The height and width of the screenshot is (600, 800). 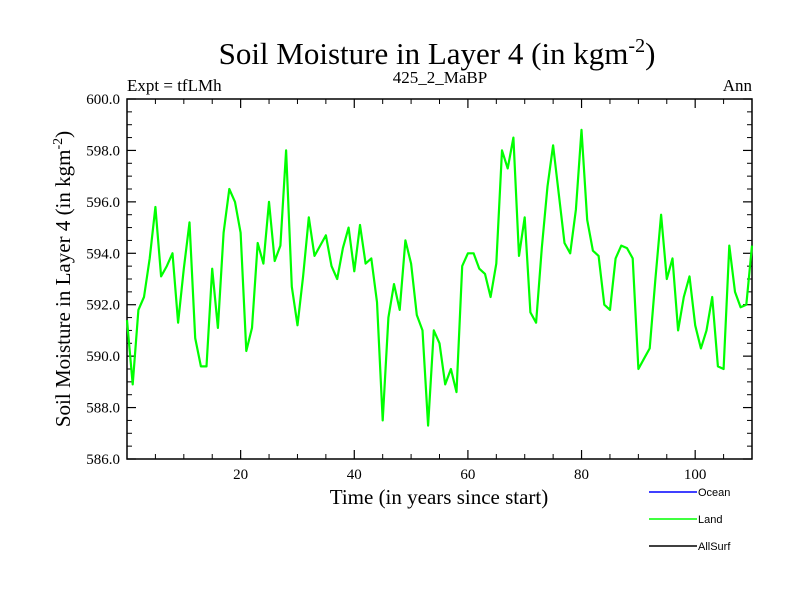 I want to click on y-tick-label: 592.0, so click(x=103, y=306).